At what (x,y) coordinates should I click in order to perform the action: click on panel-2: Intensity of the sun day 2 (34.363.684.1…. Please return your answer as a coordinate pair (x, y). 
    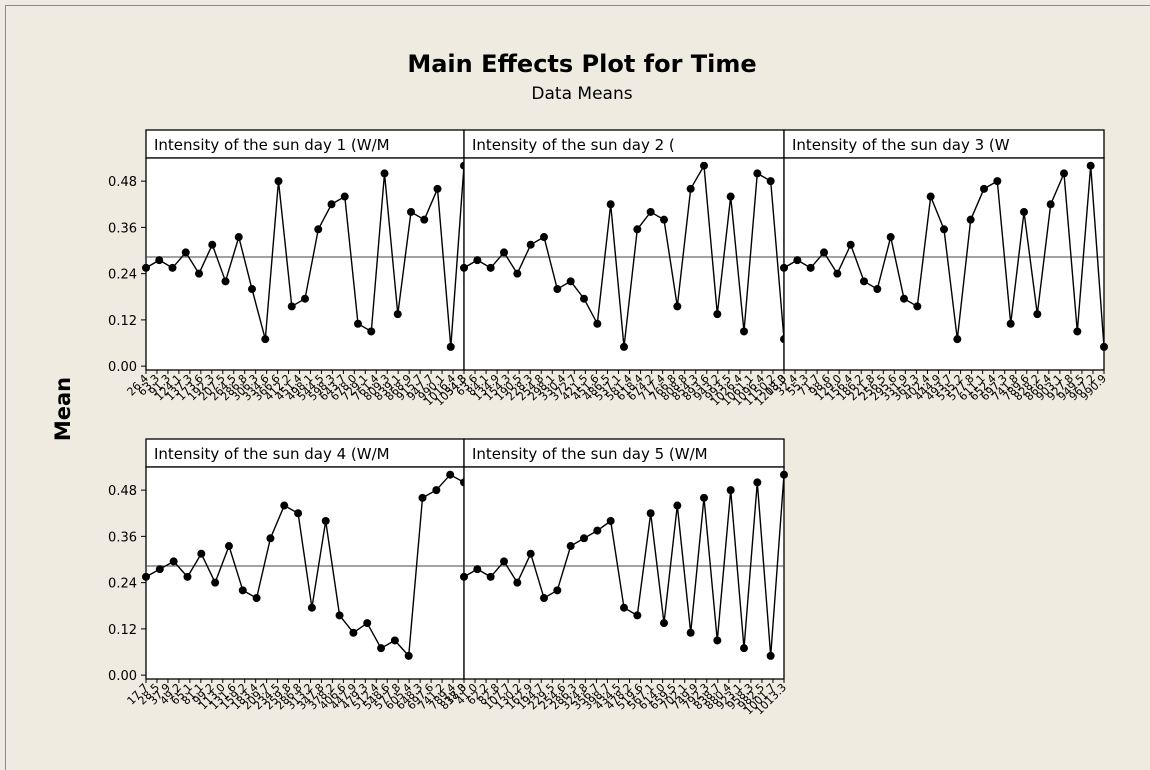
    Looking at the image, I should click on (616, 268).